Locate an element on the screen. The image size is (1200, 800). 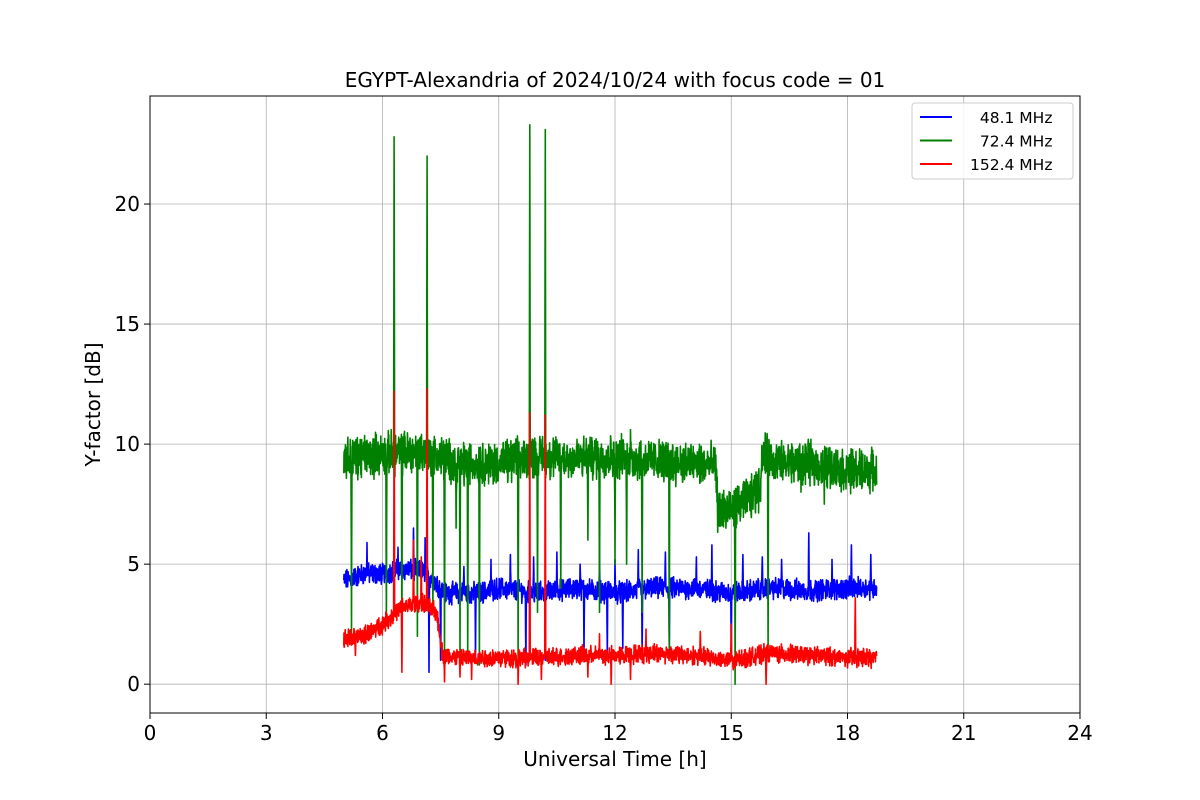
legend: 48.1 MHz 72.4 MHz 152.4 MHz is located at coordinates (992, 141).